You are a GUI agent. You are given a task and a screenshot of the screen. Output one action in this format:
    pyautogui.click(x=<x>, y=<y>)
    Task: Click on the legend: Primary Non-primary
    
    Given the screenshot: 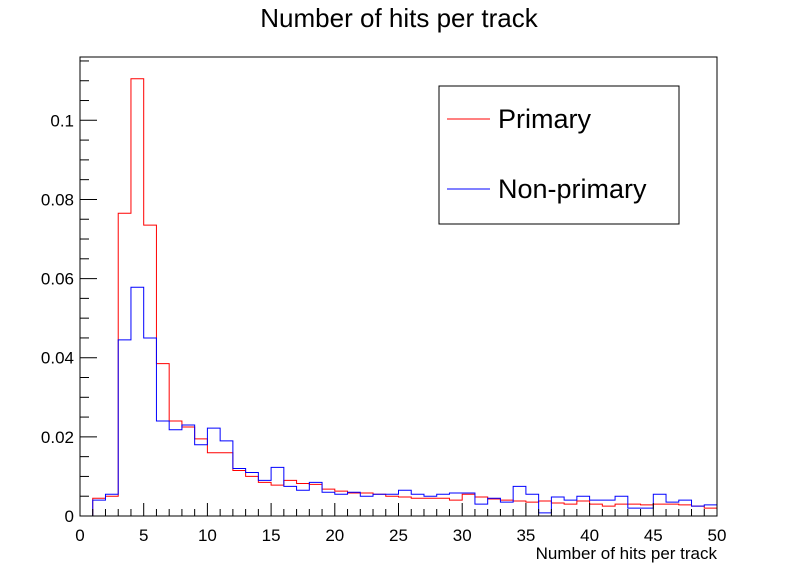 What is the action you would take?
    pyautogui.click(x=559, y=155)
    